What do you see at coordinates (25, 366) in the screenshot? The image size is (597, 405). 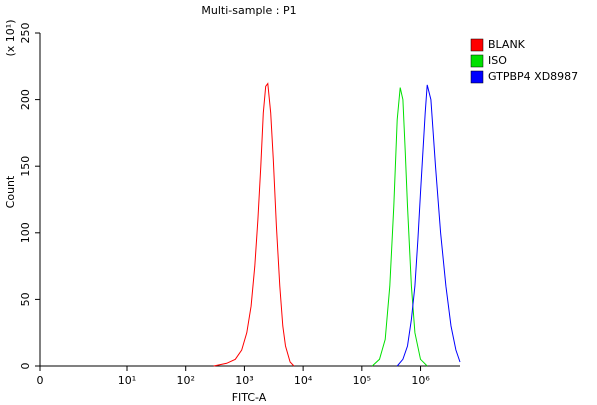 I see `y-tick-label: 0` at bounding box center [25, 366].